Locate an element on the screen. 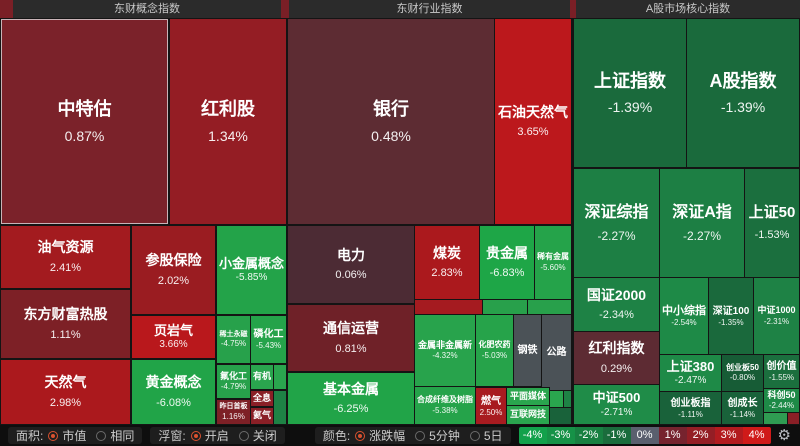 Image resolution: width=800 pixels, height=446 pixels. treemap-cell: 中证1000 -2.31% is located at coordinates (776, 316).